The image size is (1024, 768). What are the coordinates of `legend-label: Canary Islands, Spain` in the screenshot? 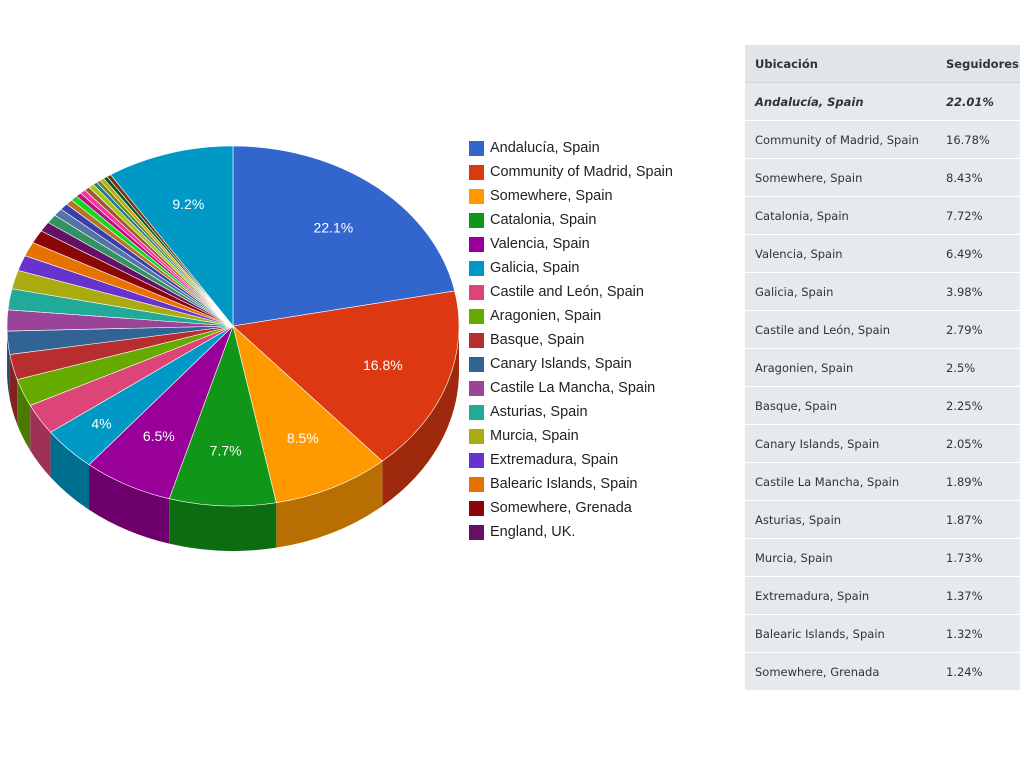 It's located at (561, 364).